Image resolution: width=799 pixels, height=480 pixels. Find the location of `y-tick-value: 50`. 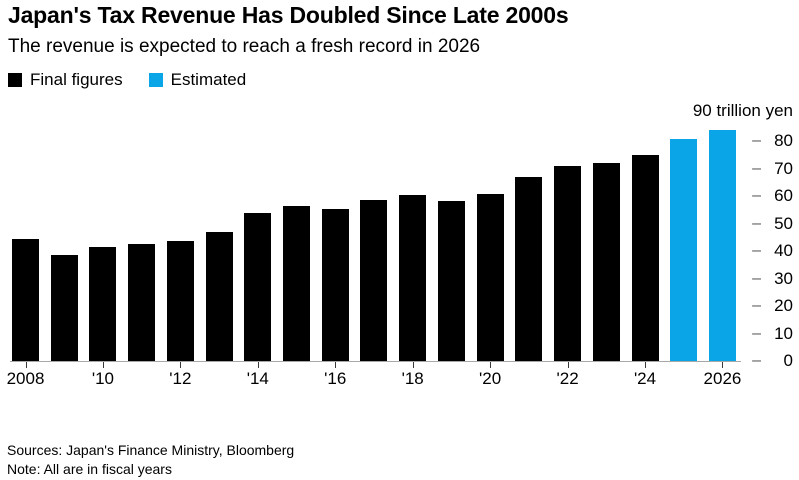

y-tick-value: 50 is located at coordinates (783, 223).